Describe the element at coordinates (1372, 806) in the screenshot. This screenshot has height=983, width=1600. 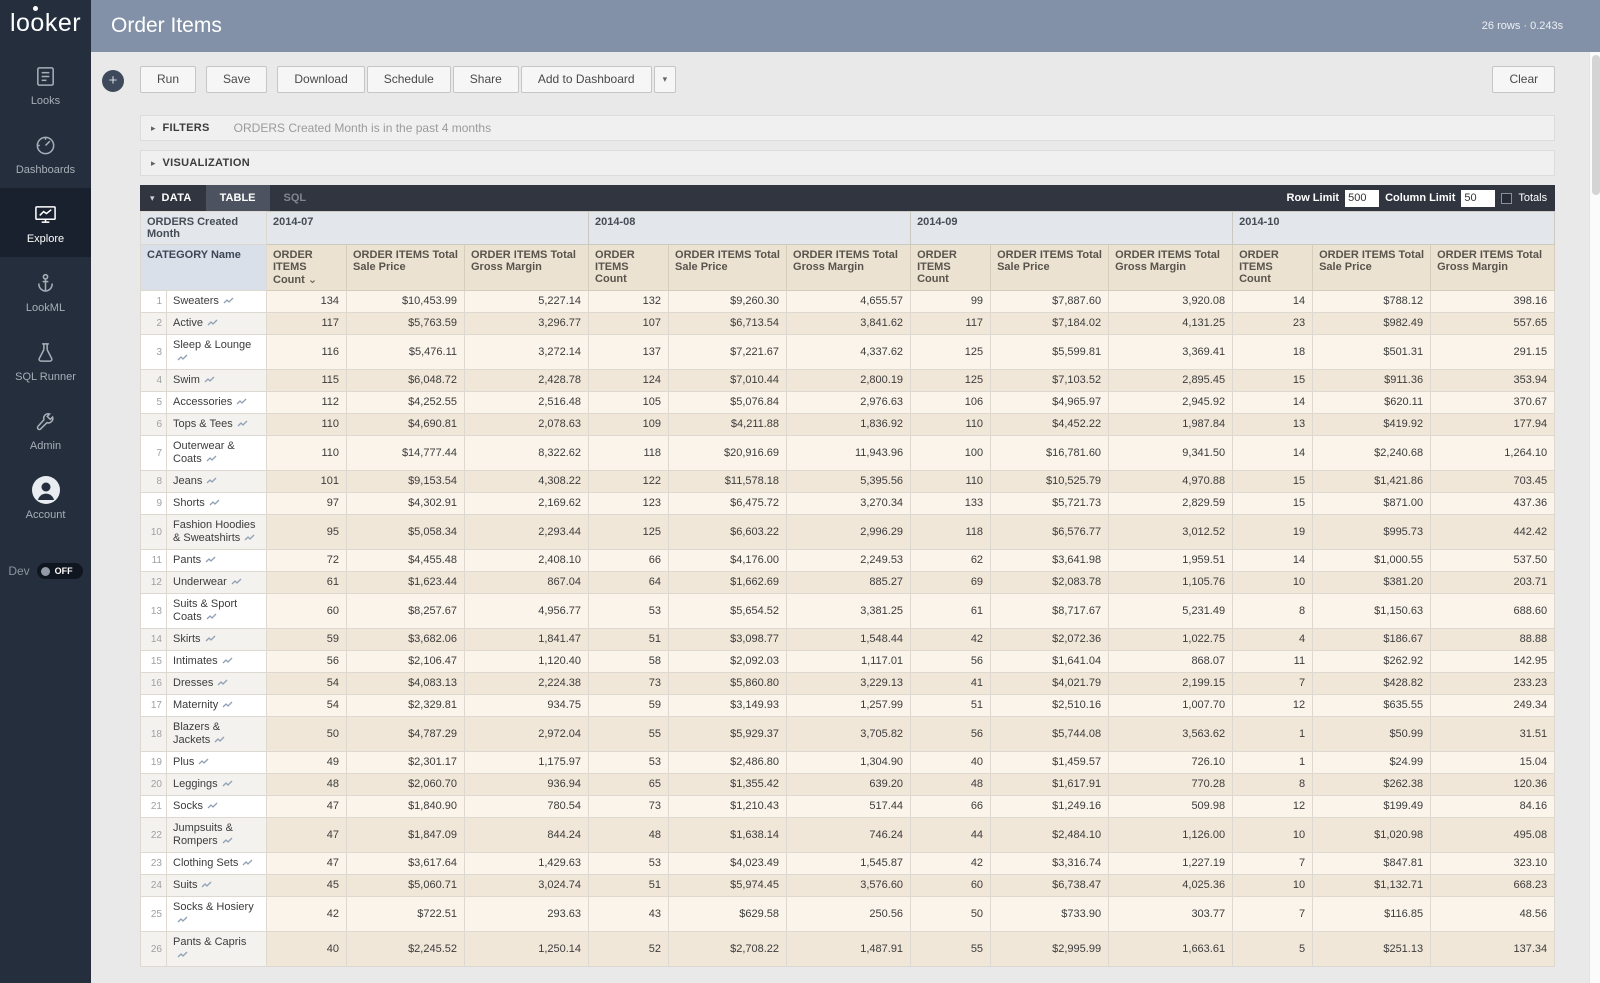
I see `measure-cell: $199.49` at that location.